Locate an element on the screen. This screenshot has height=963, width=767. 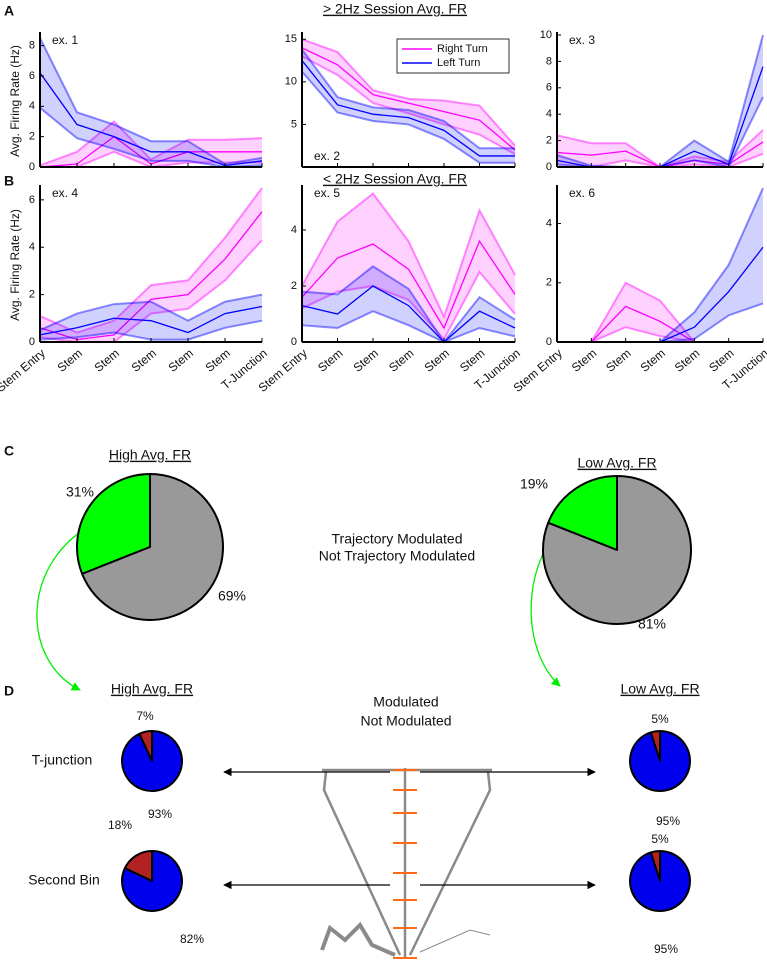
annotation: ex. 2 is located at coordinates (327, 156).